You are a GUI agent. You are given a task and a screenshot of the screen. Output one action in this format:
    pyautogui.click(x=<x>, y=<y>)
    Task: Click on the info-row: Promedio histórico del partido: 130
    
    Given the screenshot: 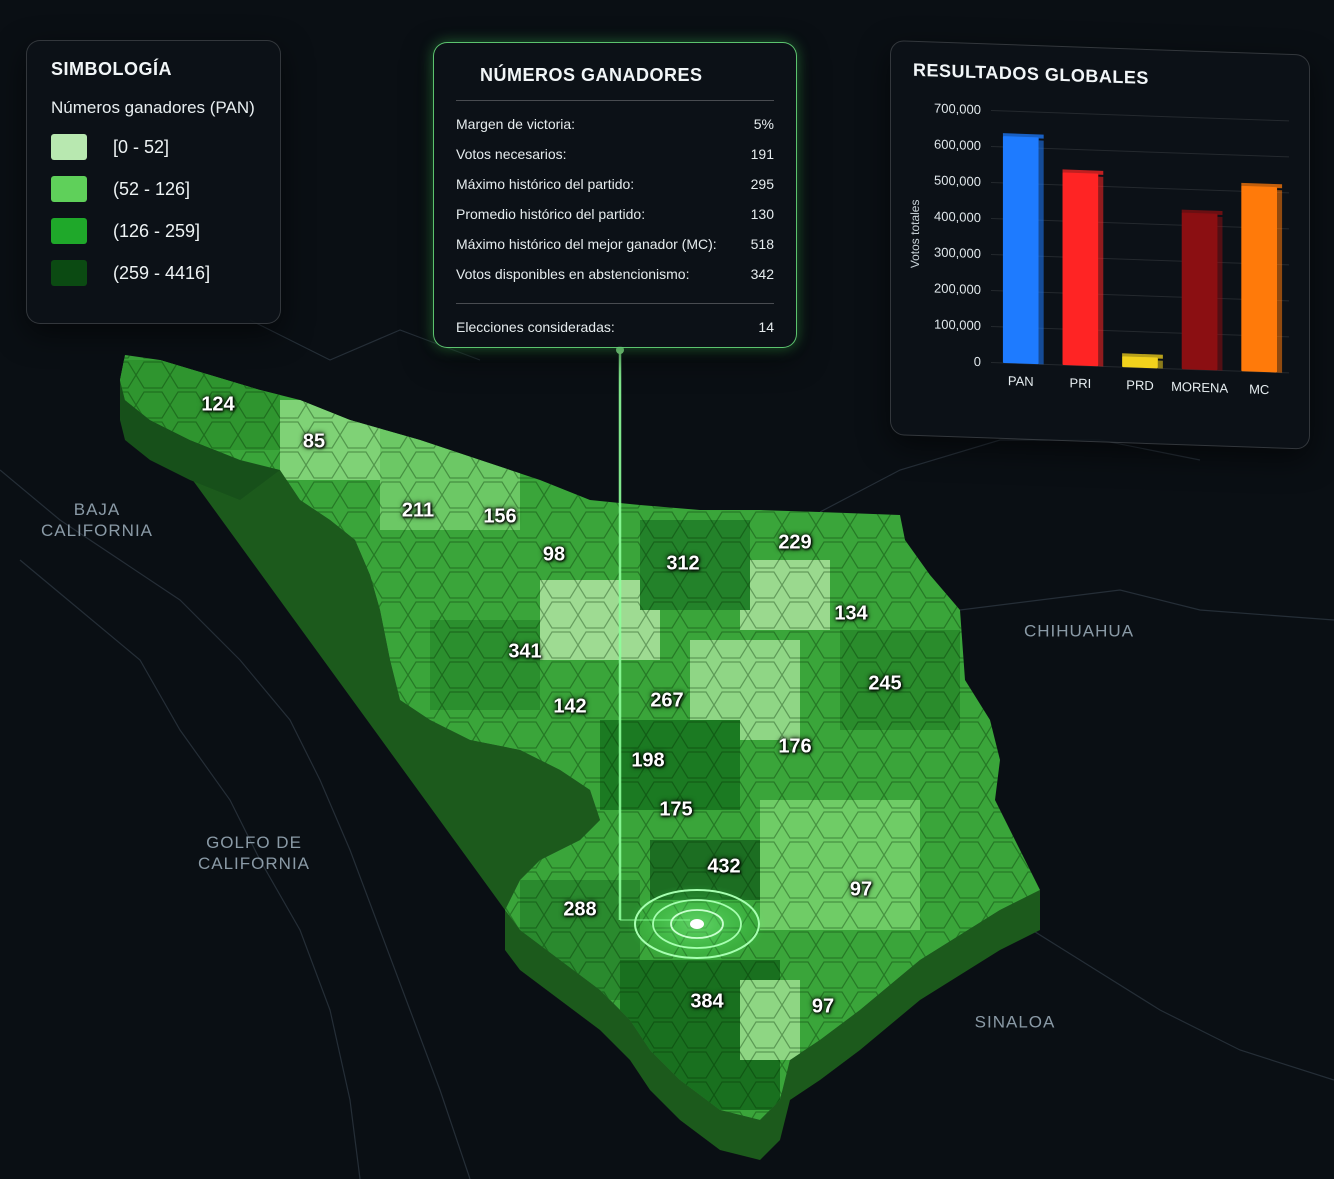 What is the action you would take?
    pyautogui.click(x=615, y=214)
    